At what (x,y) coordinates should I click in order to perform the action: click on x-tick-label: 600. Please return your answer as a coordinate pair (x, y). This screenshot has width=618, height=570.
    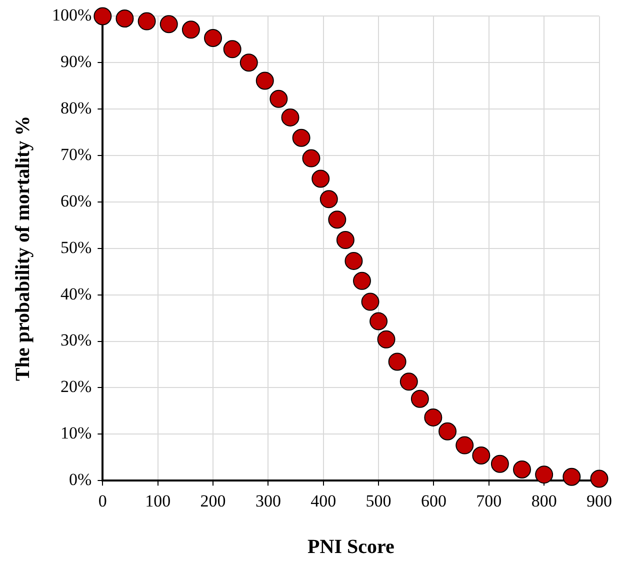
    Looking at the image, I should click on (433, 500).